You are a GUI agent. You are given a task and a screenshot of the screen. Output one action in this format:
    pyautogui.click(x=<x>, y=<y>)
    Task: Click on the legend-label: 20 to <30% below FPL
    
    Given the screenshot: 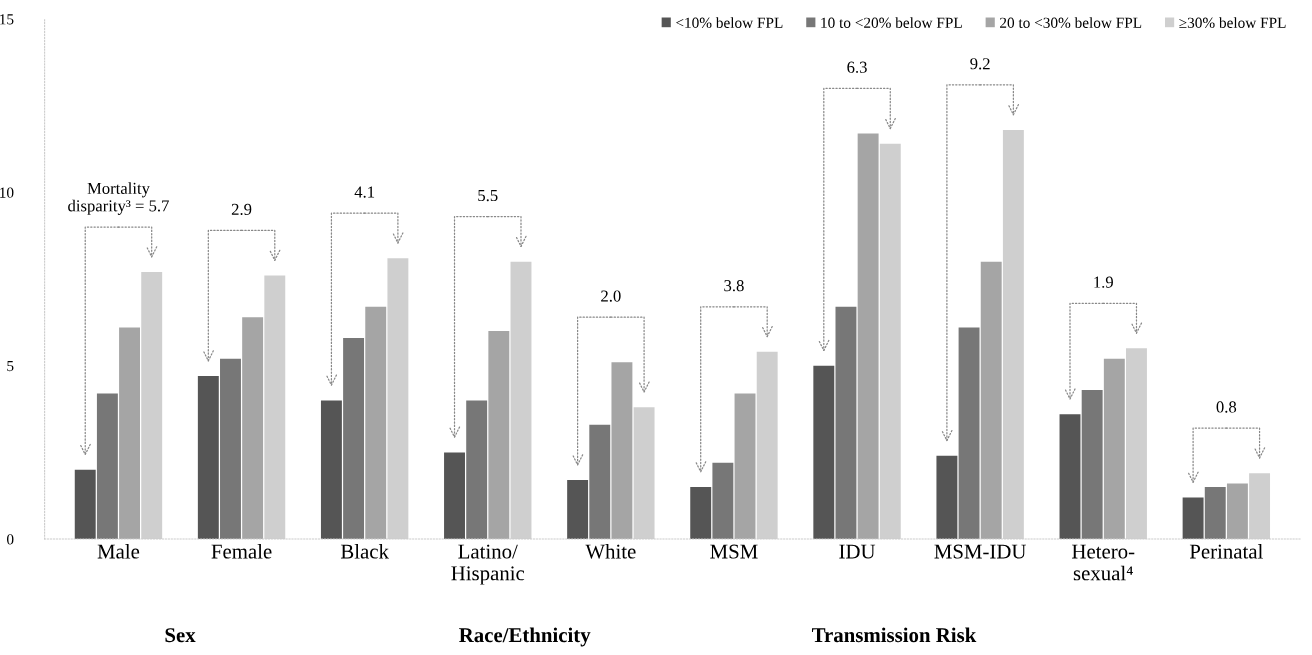 What is the action you would take?
    pyautogui.click(x=1071, y=22)
    